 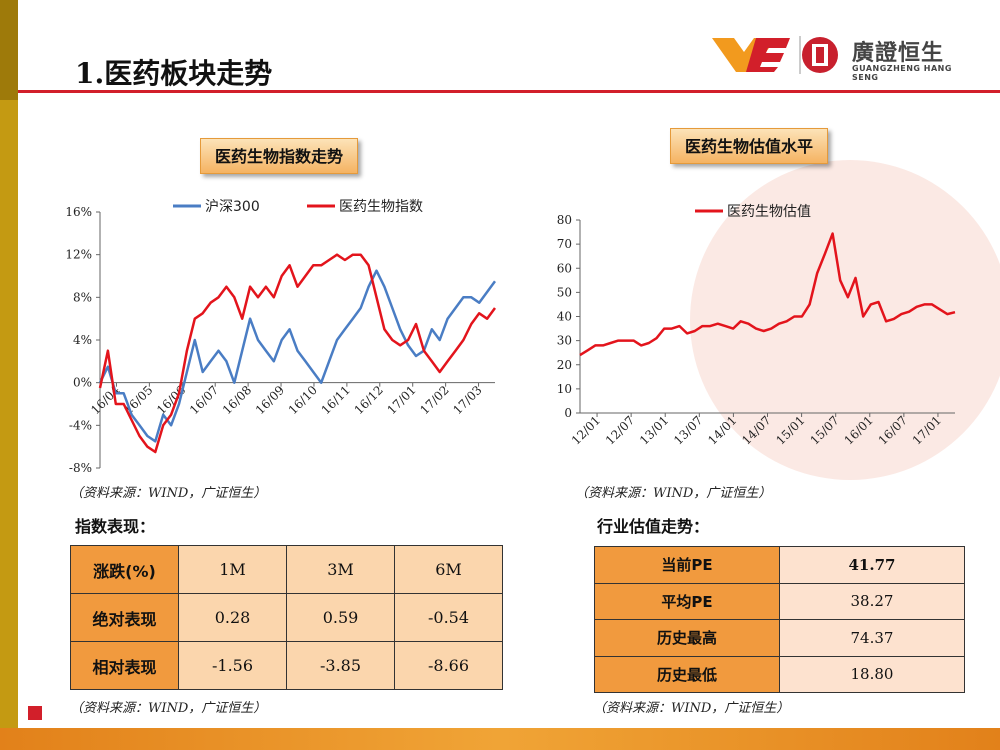 What do you see at coordinates (340, 617) in the screenshot?
I see `table-cell: 0.59` at bounding box center [340, 617].